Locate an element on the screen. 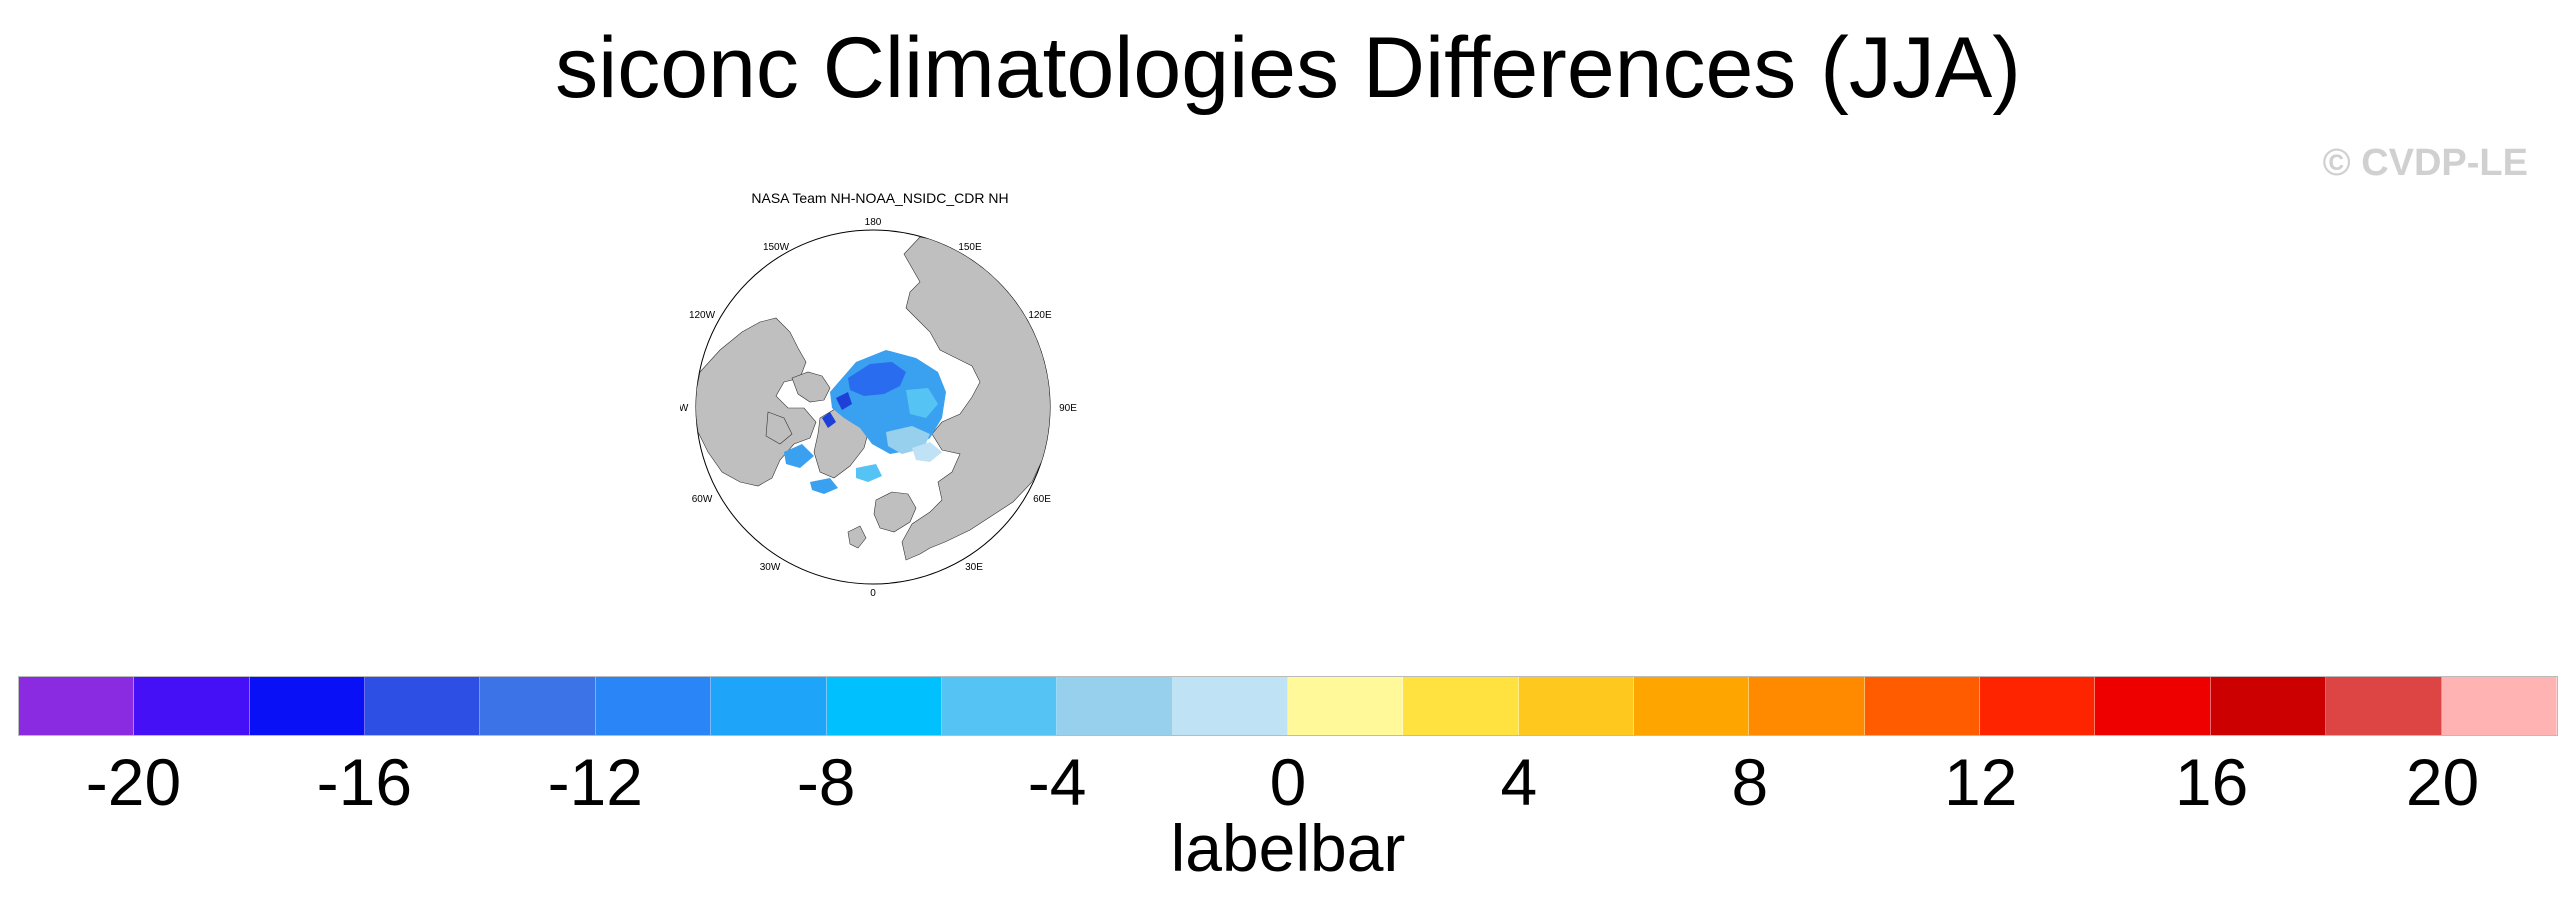 Image resolution: width=2576 pixels, height=906 pixels. baffin-island is located at coordinates (779, 428).